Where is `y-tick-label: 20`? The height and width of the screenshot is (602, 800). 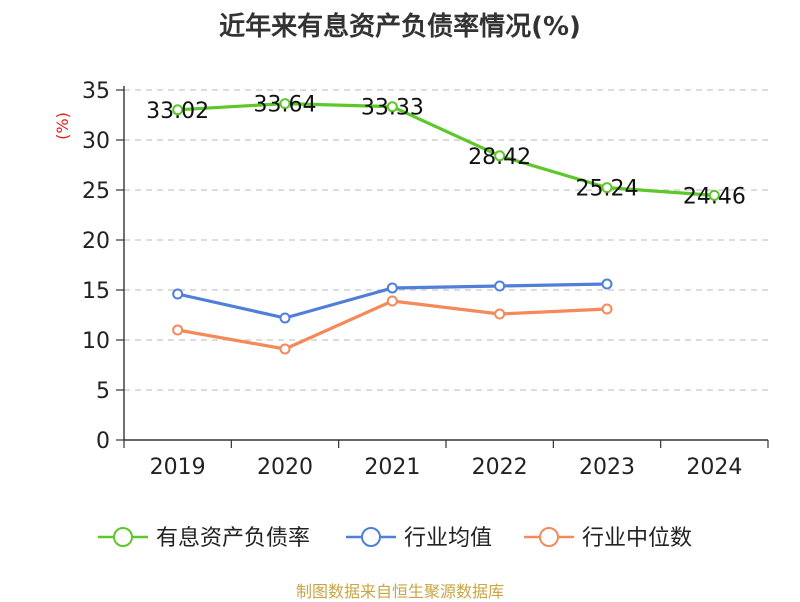
y-tick-label: 20 is located at coordinates (96, 241).